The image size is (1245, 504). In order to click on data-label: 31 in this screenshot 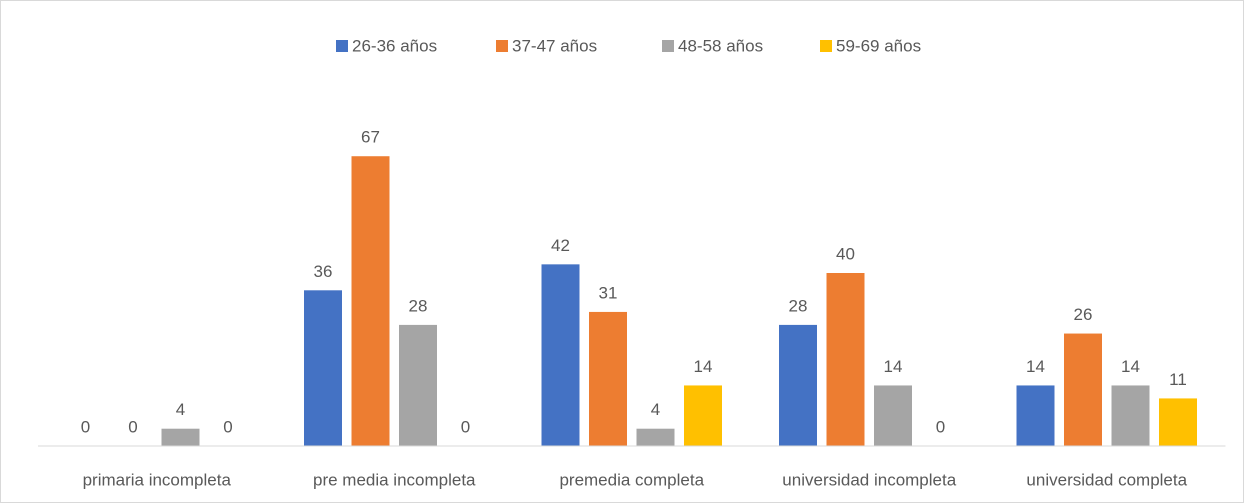, I will do `click(608, 292)`.